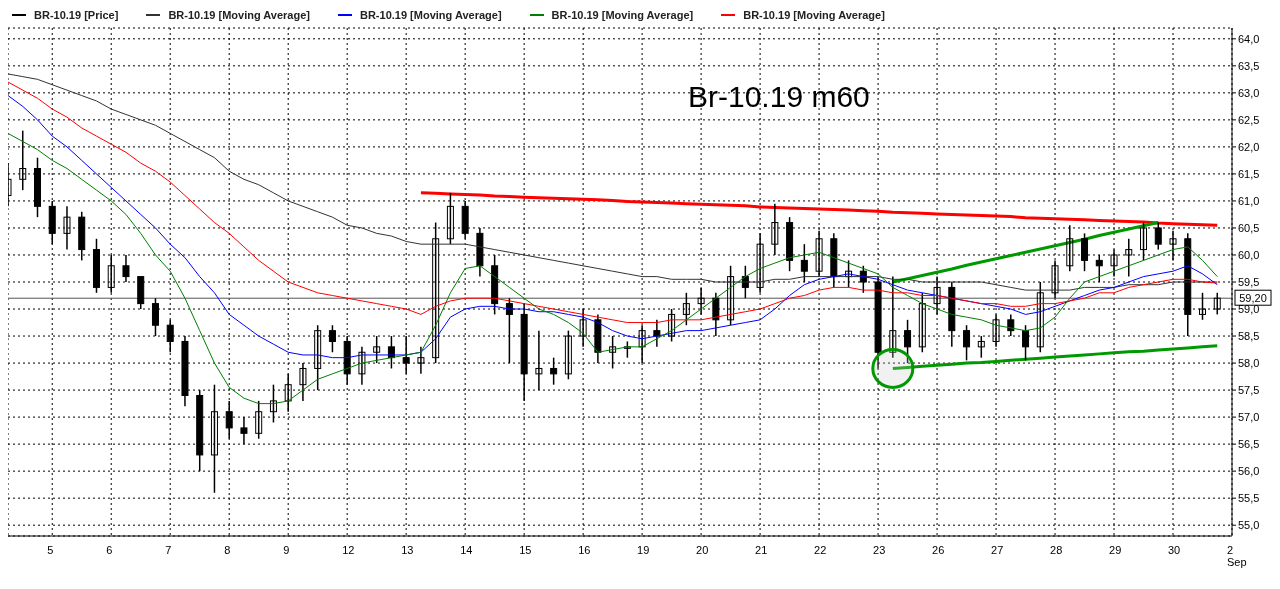 This screenshot has height=589, width=1280. Describe the element at coordinates (997, 550) in the screenshot. I see `x-tick-label: 27` at that location.